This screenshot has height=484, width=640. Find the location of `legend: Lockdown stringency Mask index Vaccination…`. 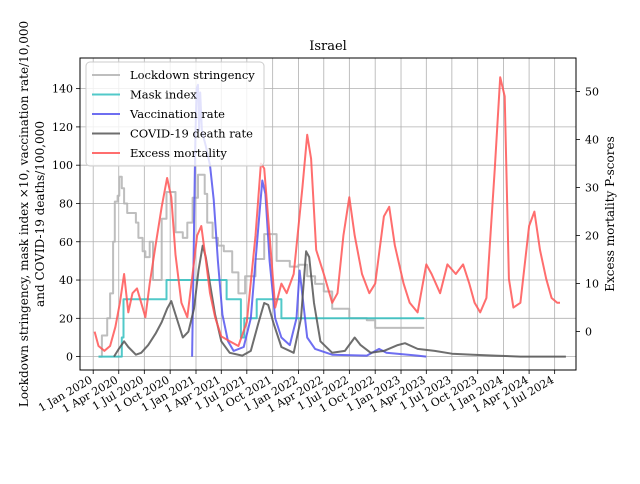

legend: Lockdown stringency Mask index Vaccination… is located at coordinates (175, 114).